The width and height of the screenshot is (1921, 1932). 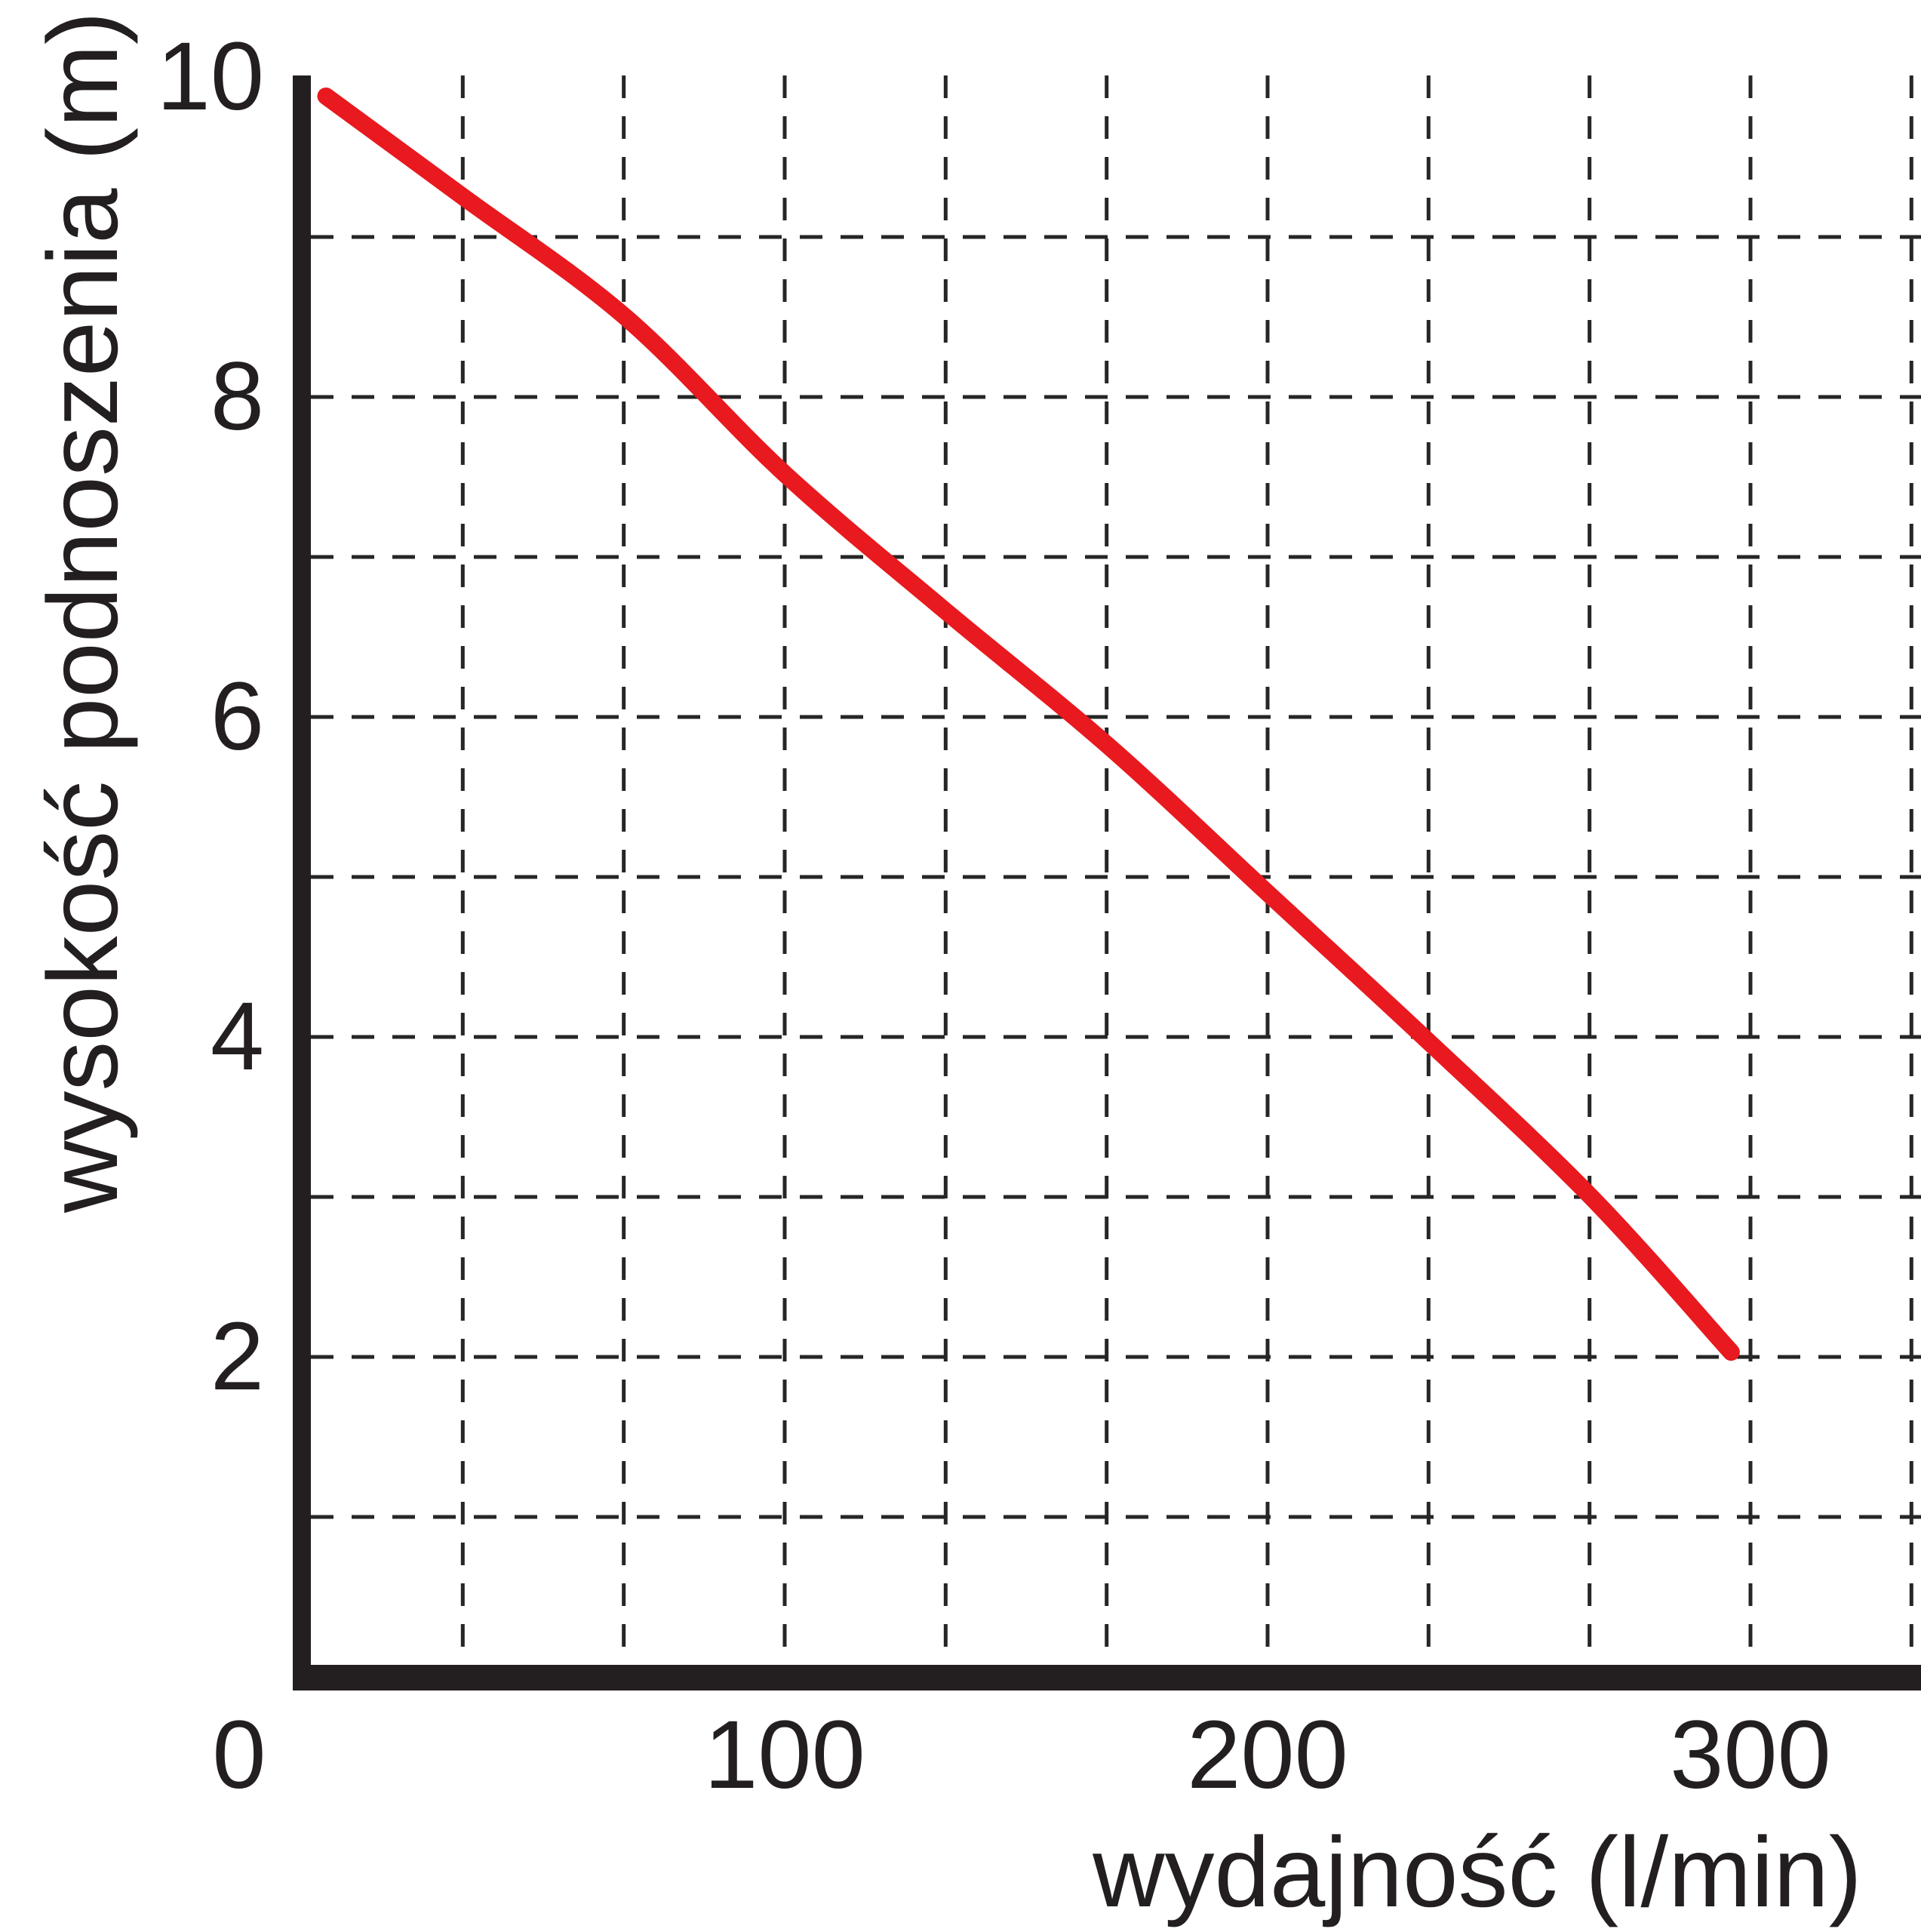 What do you see at coordinates (237, 397) in the screenshot?
I see `y-tick-label-8: 8` at bounding box center [237, 397].